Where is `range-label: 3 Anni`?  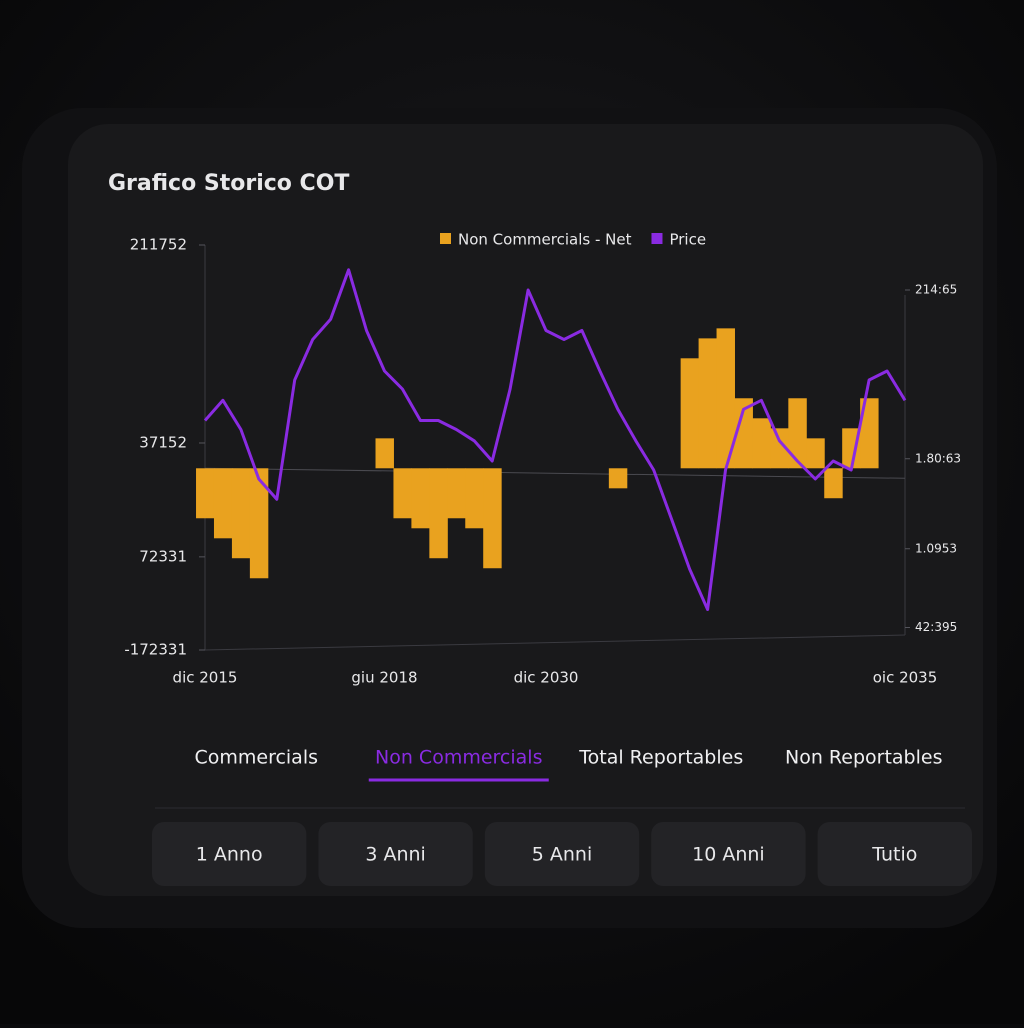 range-label: 3 Anni is located at coordinates (395, 855).